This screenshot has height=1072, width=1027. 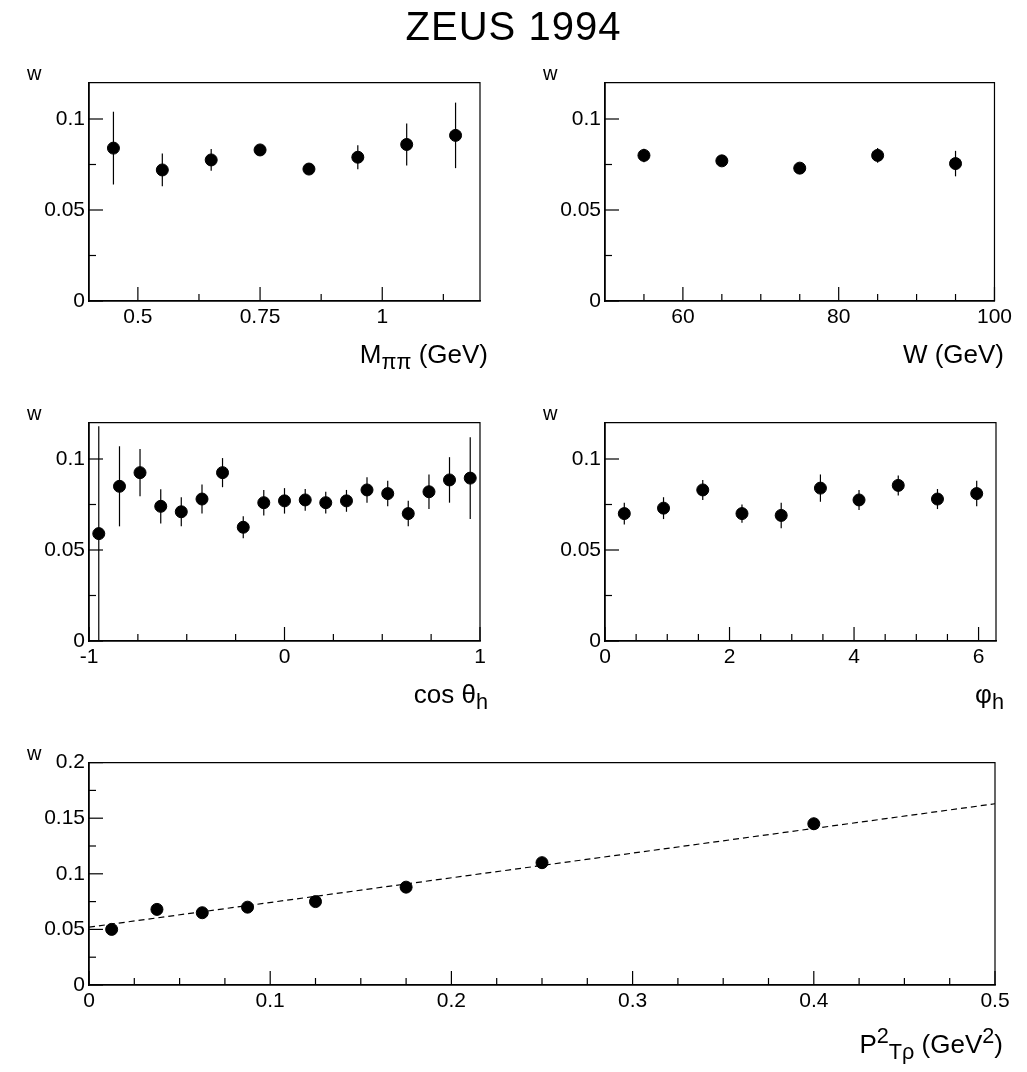 I want to click on x-tick-label: 0, so click(x=284, y=656).